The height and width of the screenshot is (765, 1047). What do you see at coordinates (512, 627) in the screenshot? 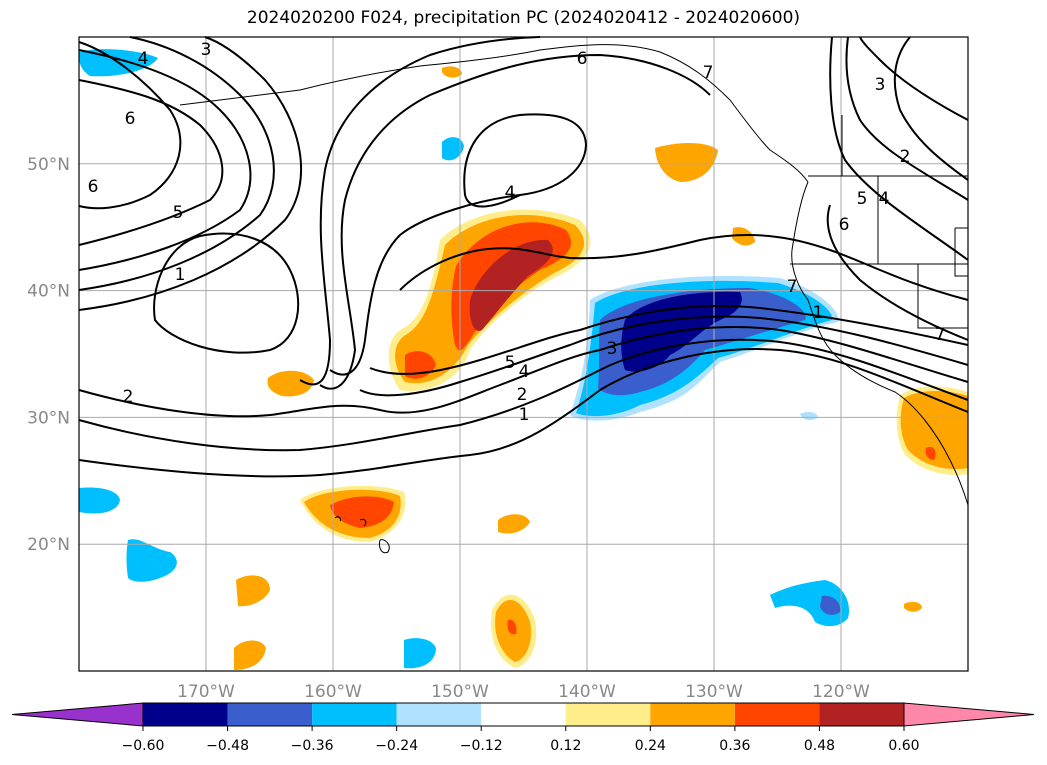
I see `precip-blob-red-s2` at bounding box center [512, 627].